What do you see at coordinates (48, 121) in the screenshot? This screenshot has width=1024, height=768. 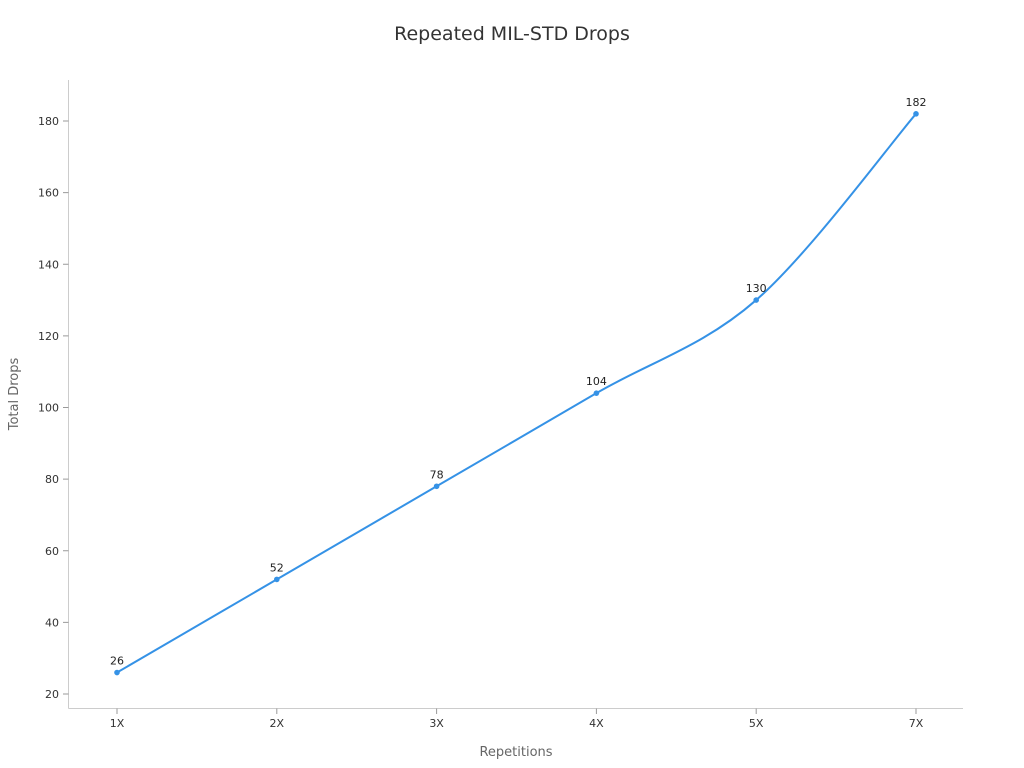 I see `y-tick-label: 180` at bounding box center [48, 121].